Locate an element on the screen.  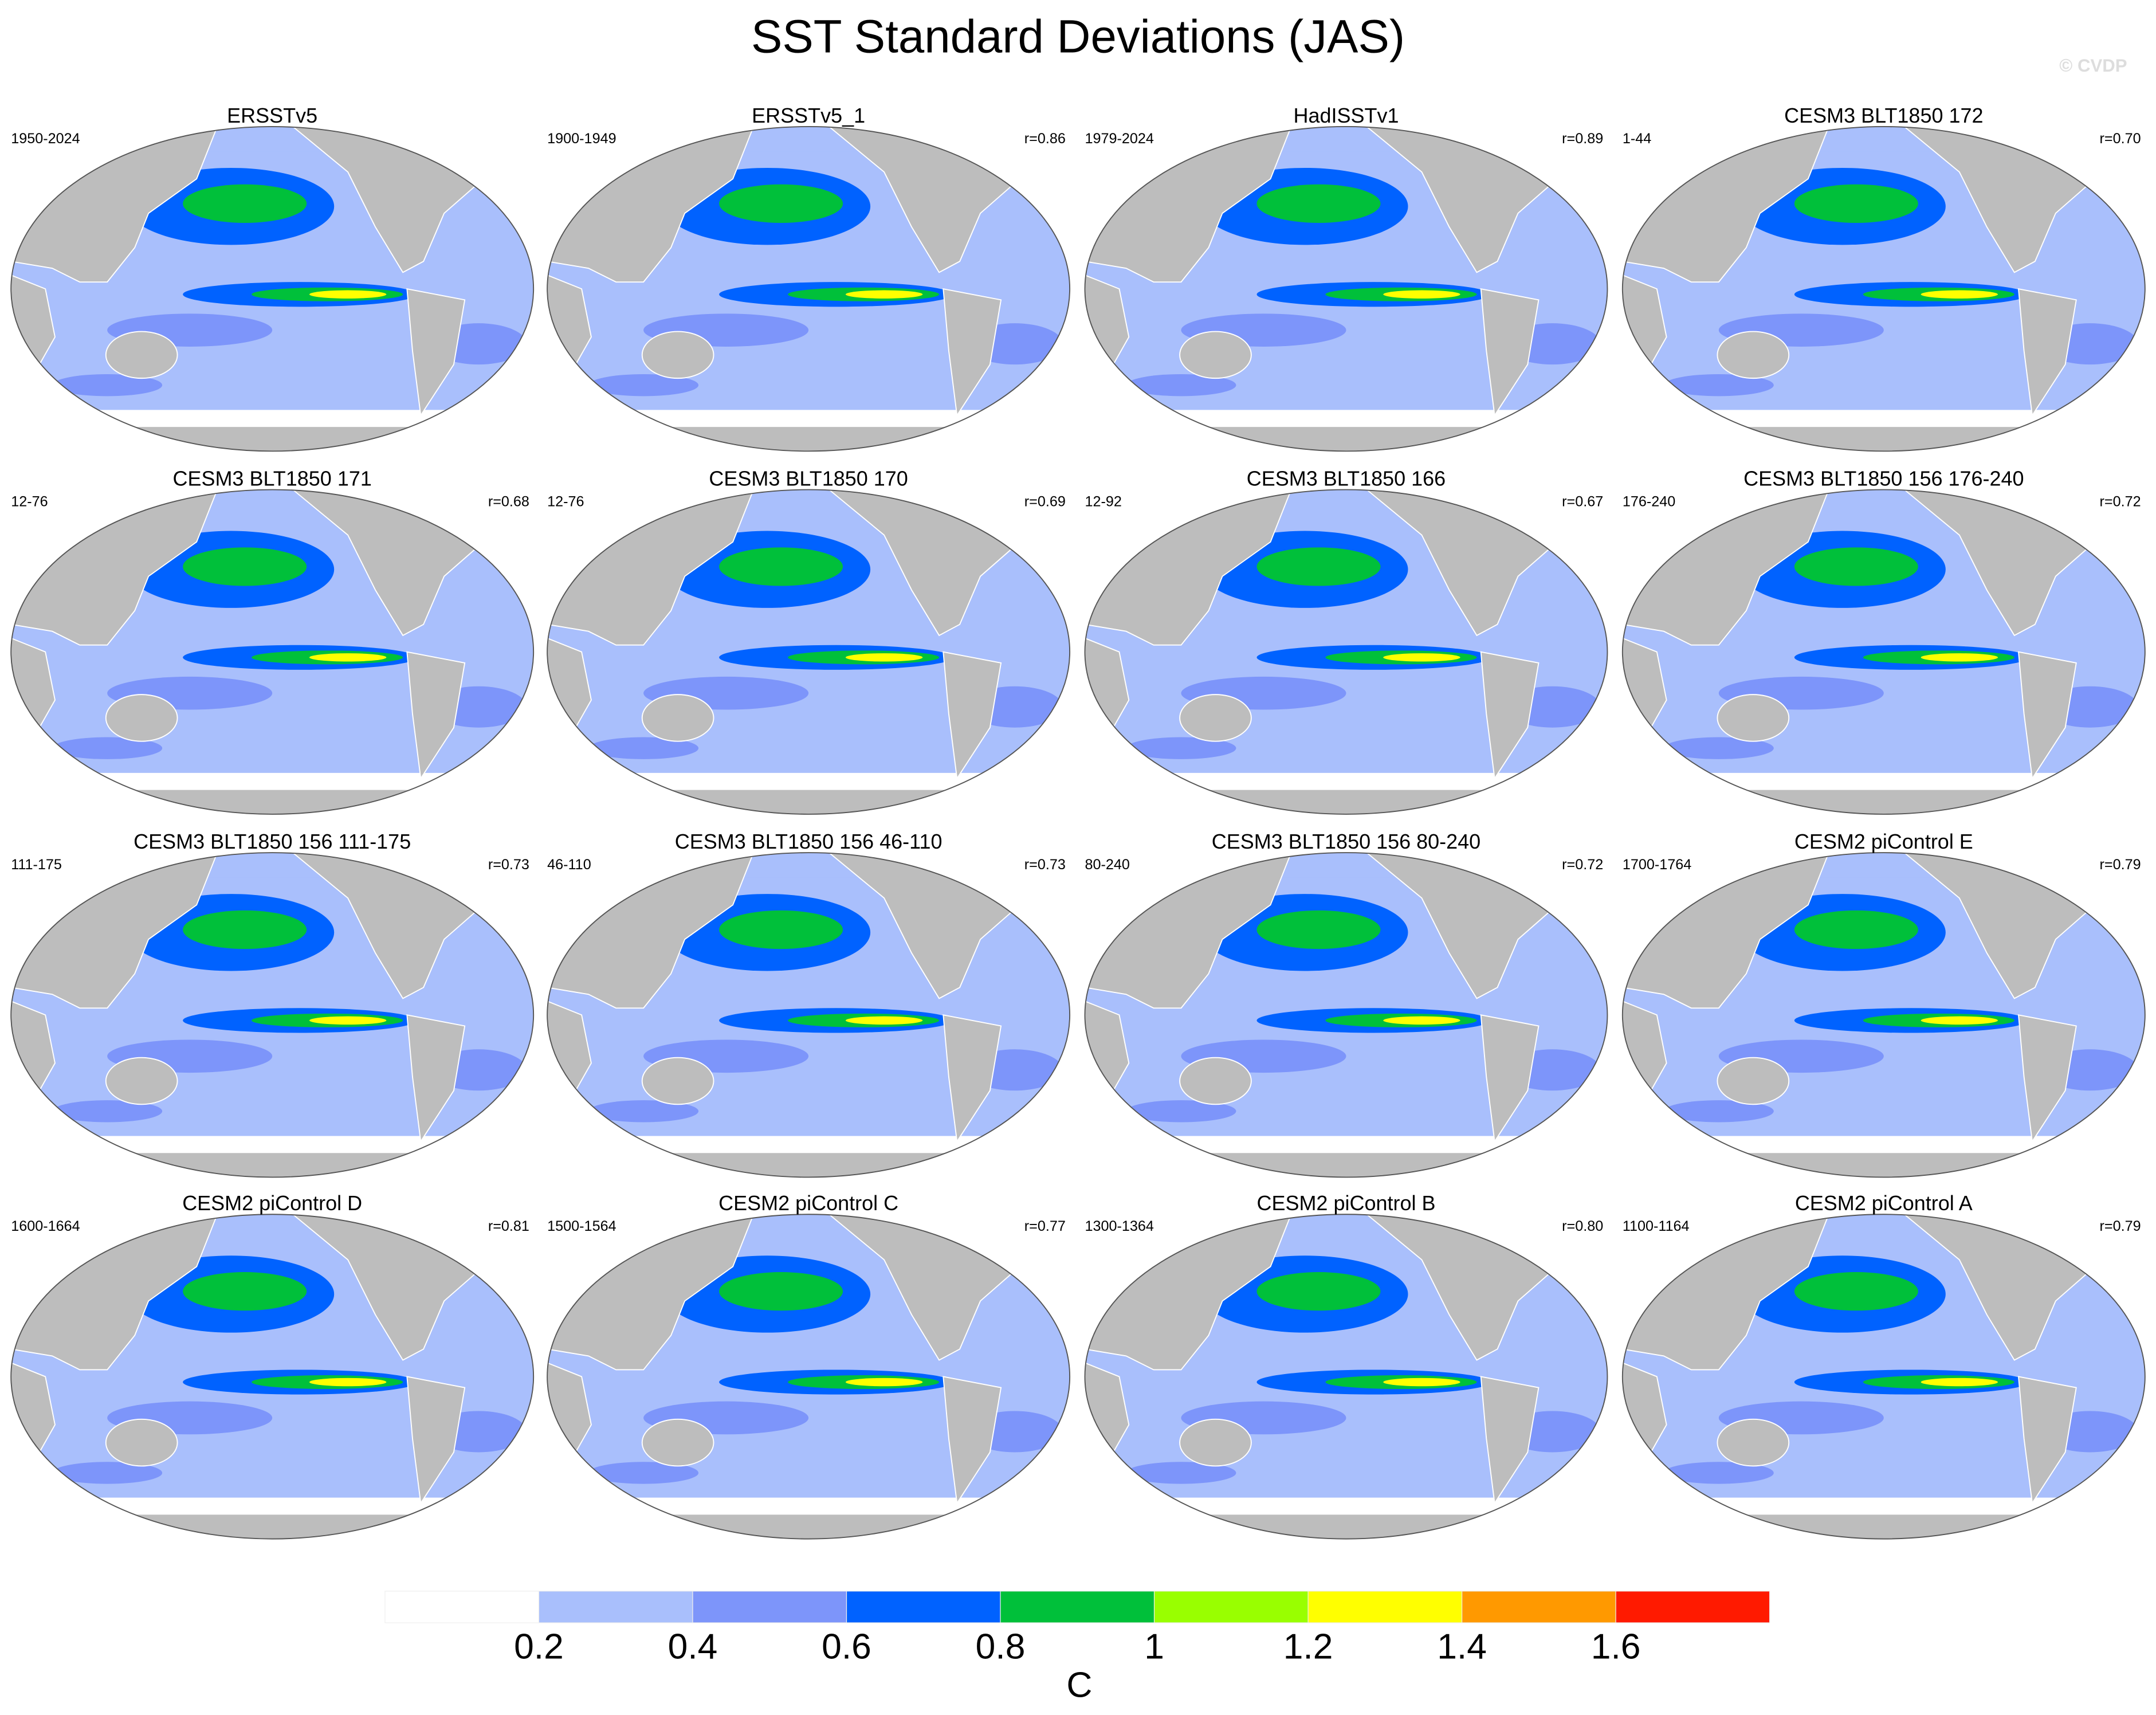
colorbar-tick-label: 1 is located at coordinates (1154, 1646).